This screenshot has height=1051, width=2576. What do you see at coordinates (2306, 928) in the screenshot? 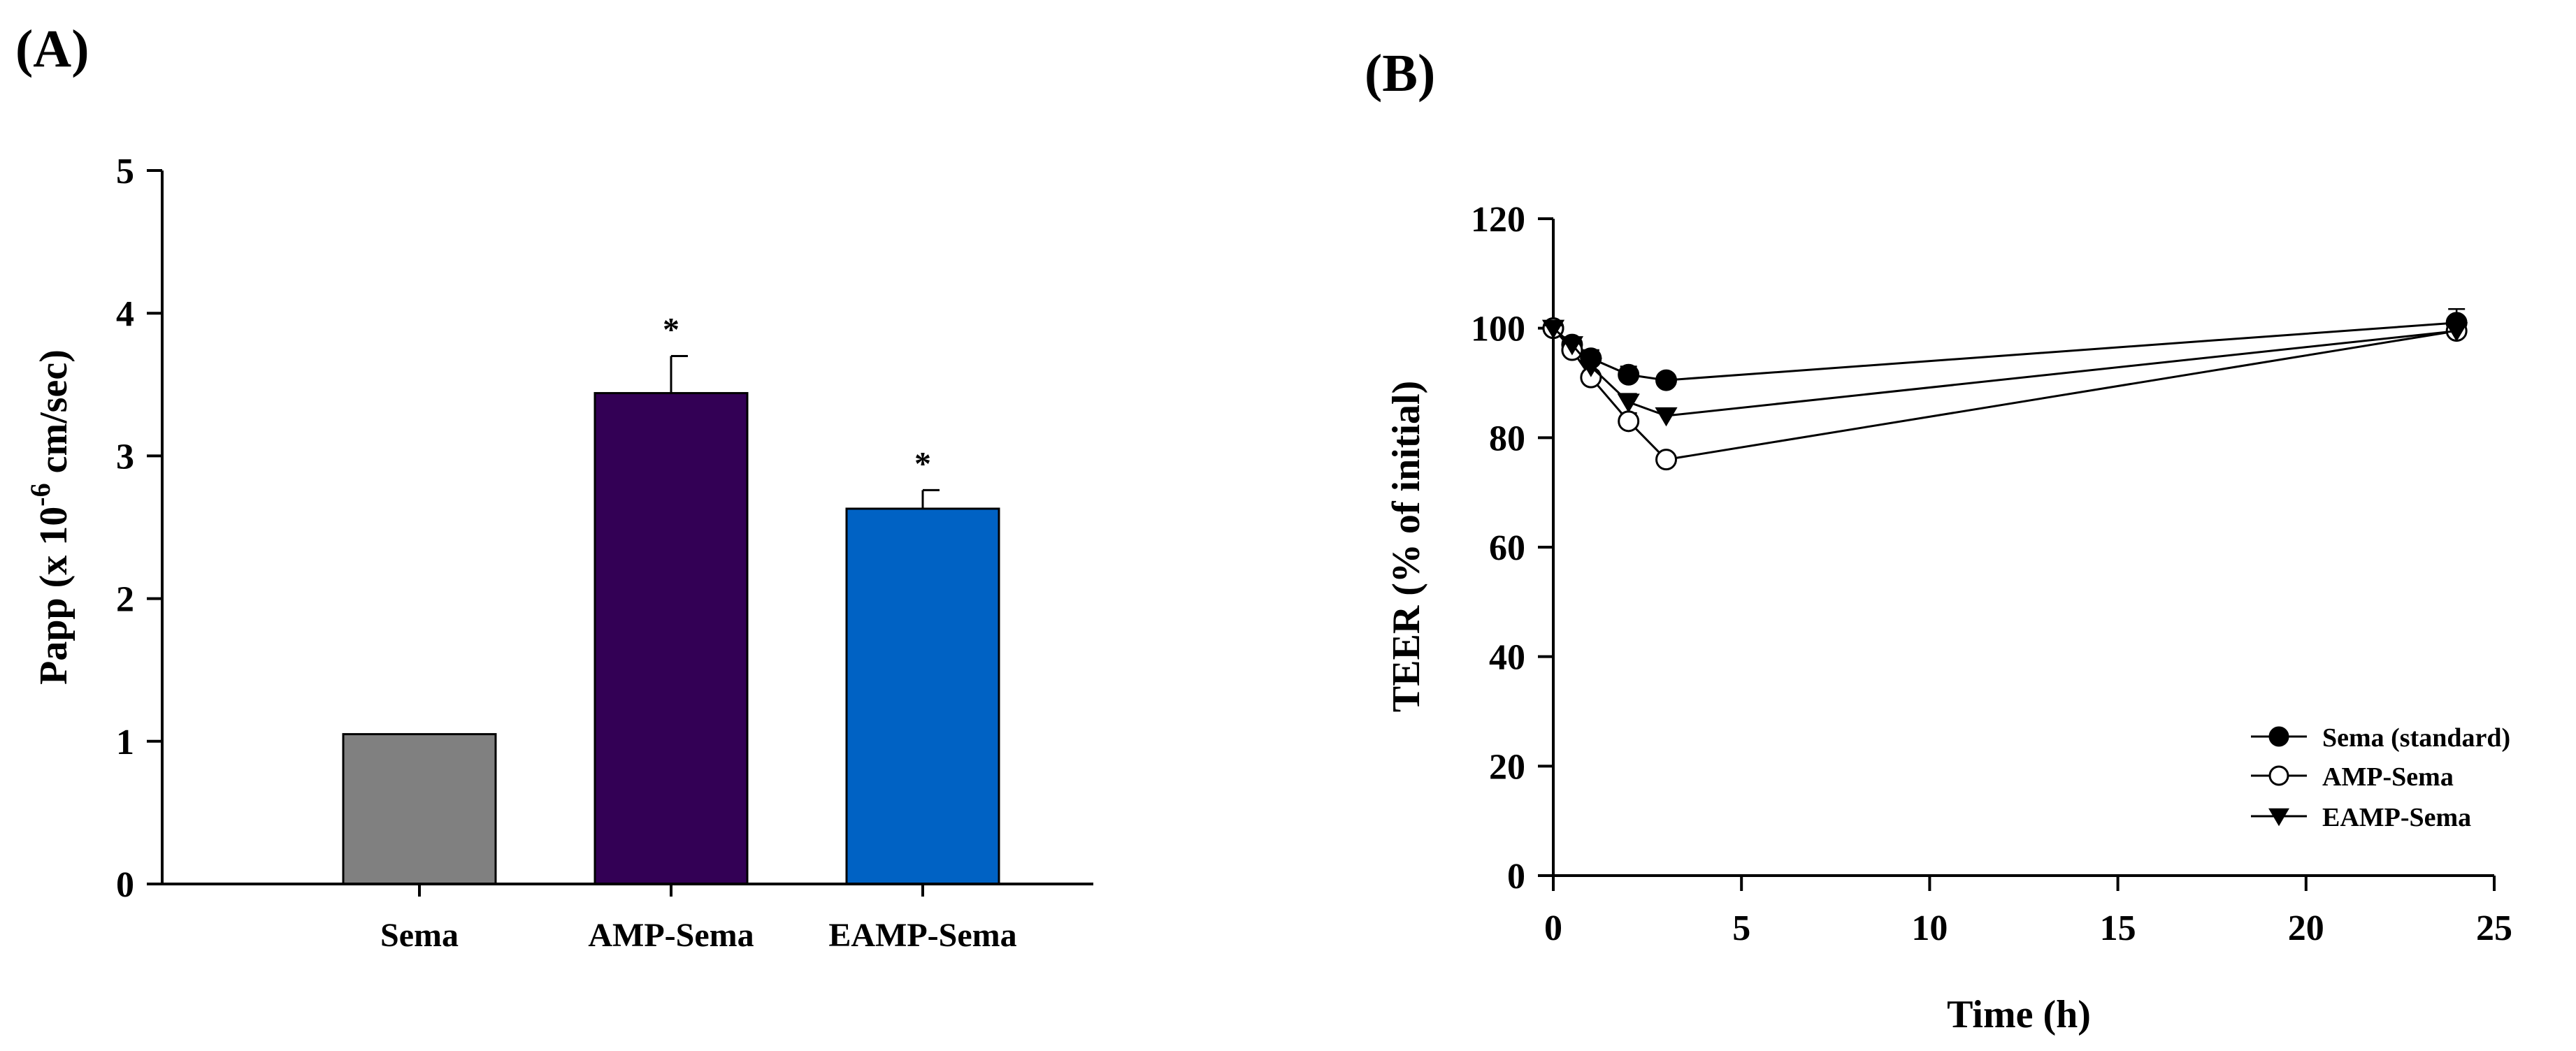
I see `panel-b-x-tick-label: 20` at bounding box center [2306, 928].